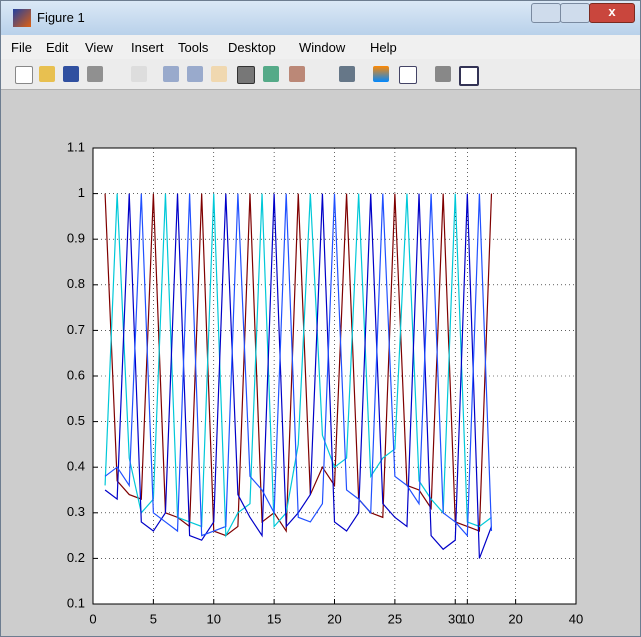  What do you see at coordinates (246, 75) in the screenshot?
I see `rotate-icon` at bounding box center [246, 75].